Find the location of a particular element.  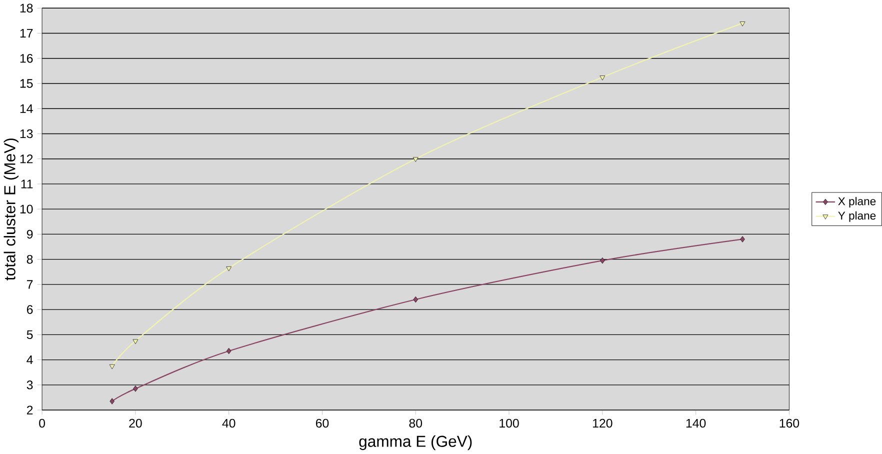

y-tick-label: 17 is located at coordinates (26, 33).